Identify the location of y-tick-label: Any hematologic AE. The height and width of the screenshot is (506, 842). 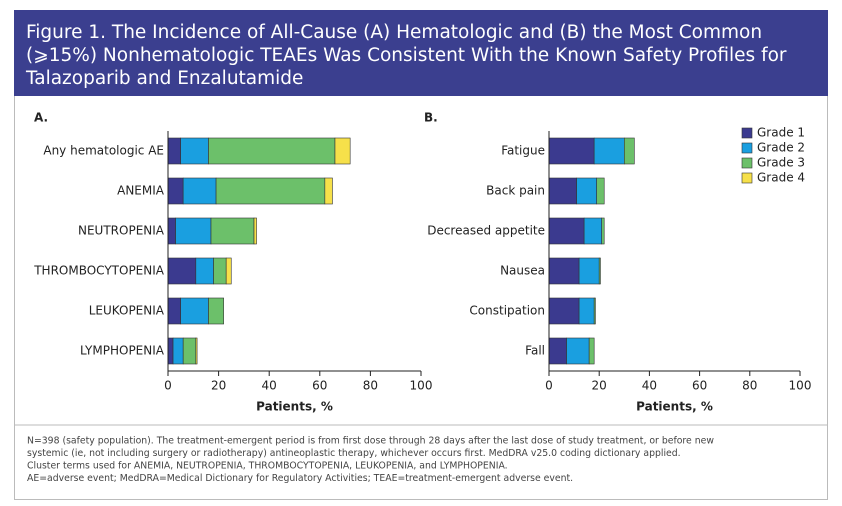
(103, 151).